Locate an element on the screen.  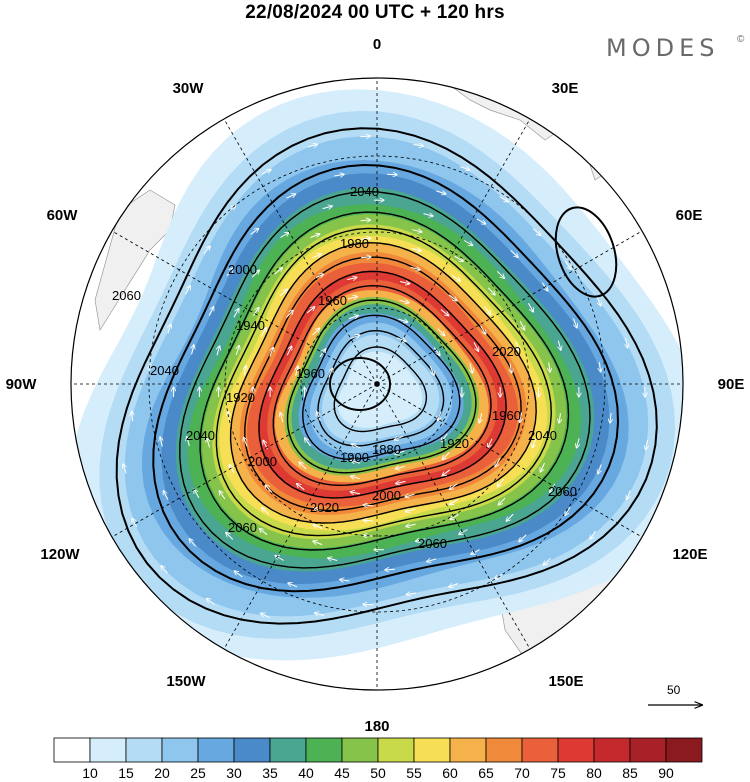
colorbar-tick-label: 60 is located at coordinates (450, 773).